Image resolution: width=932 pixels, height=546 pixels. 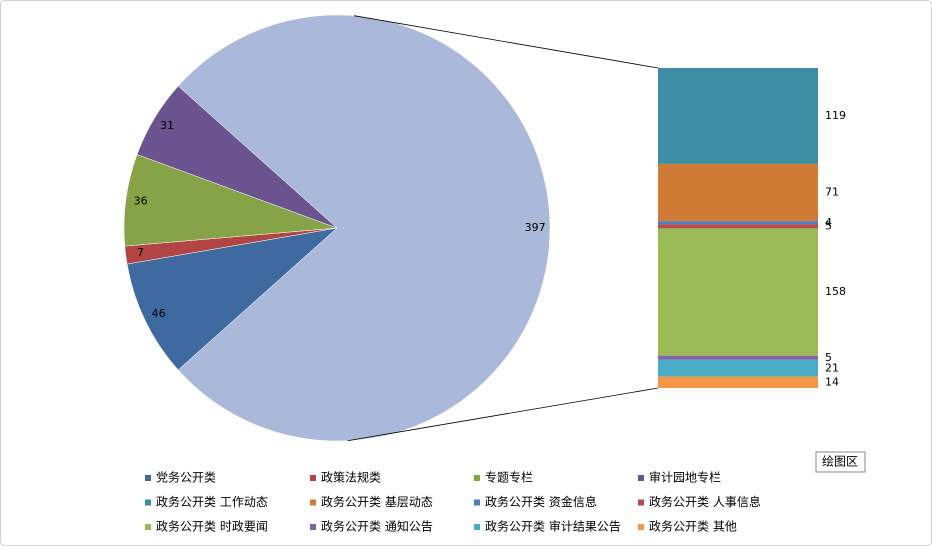 What do you see at coordinates (535, 227) in the screenshot?
I see `data-label: 397` at bounding box center [535, 227].